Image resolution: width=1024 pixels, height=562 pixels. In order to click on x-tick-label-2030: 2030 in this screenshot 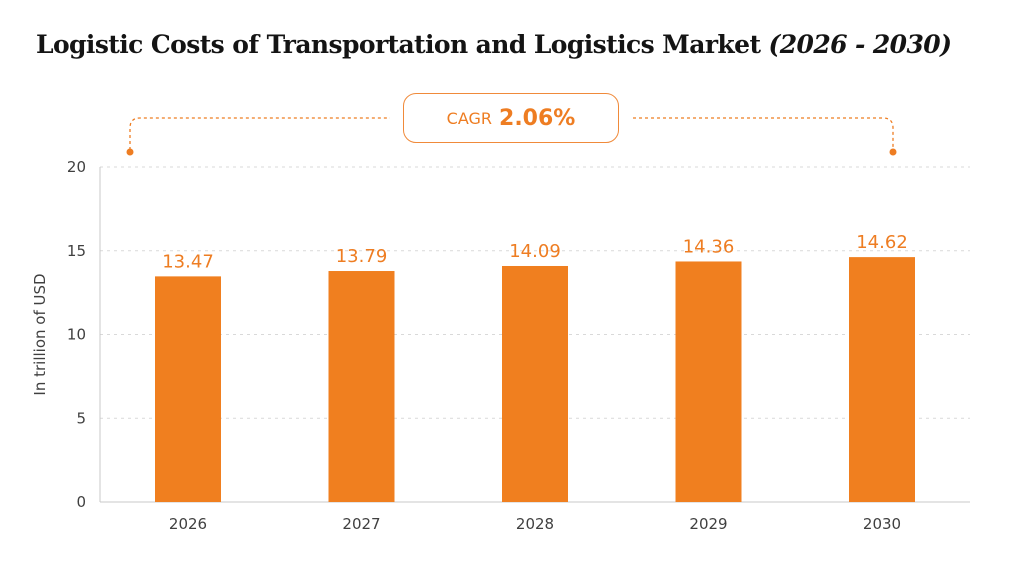, I will do `click(882, 524)`.